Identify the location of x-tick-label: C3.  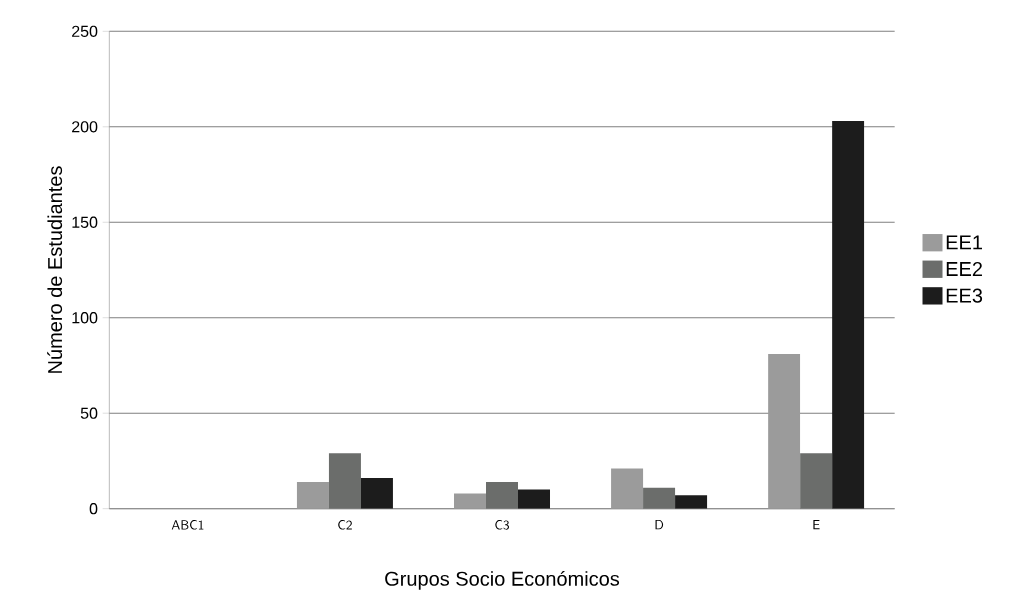
(502, 525).